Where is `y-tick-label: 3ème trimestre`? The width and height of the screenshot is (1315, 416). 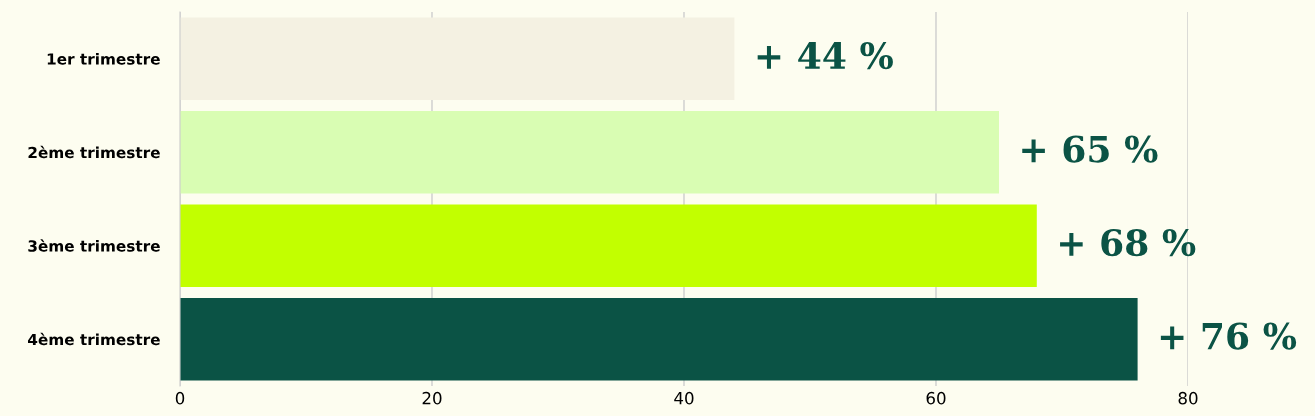 y-tick-label: 3ème trimestre is located at coordinates (94, 245).